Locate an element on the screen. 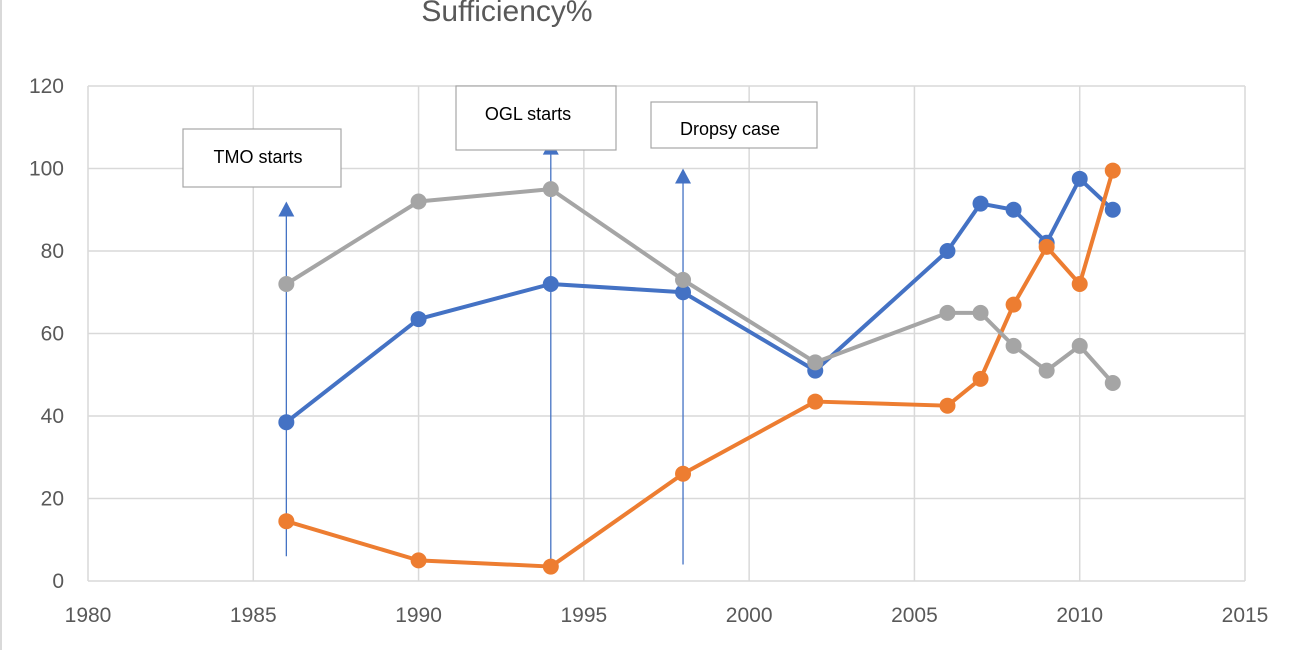 The height and width of the screenshot is (650, 1300). annotation-box: TMO starts is located at coordinates (262, 158).